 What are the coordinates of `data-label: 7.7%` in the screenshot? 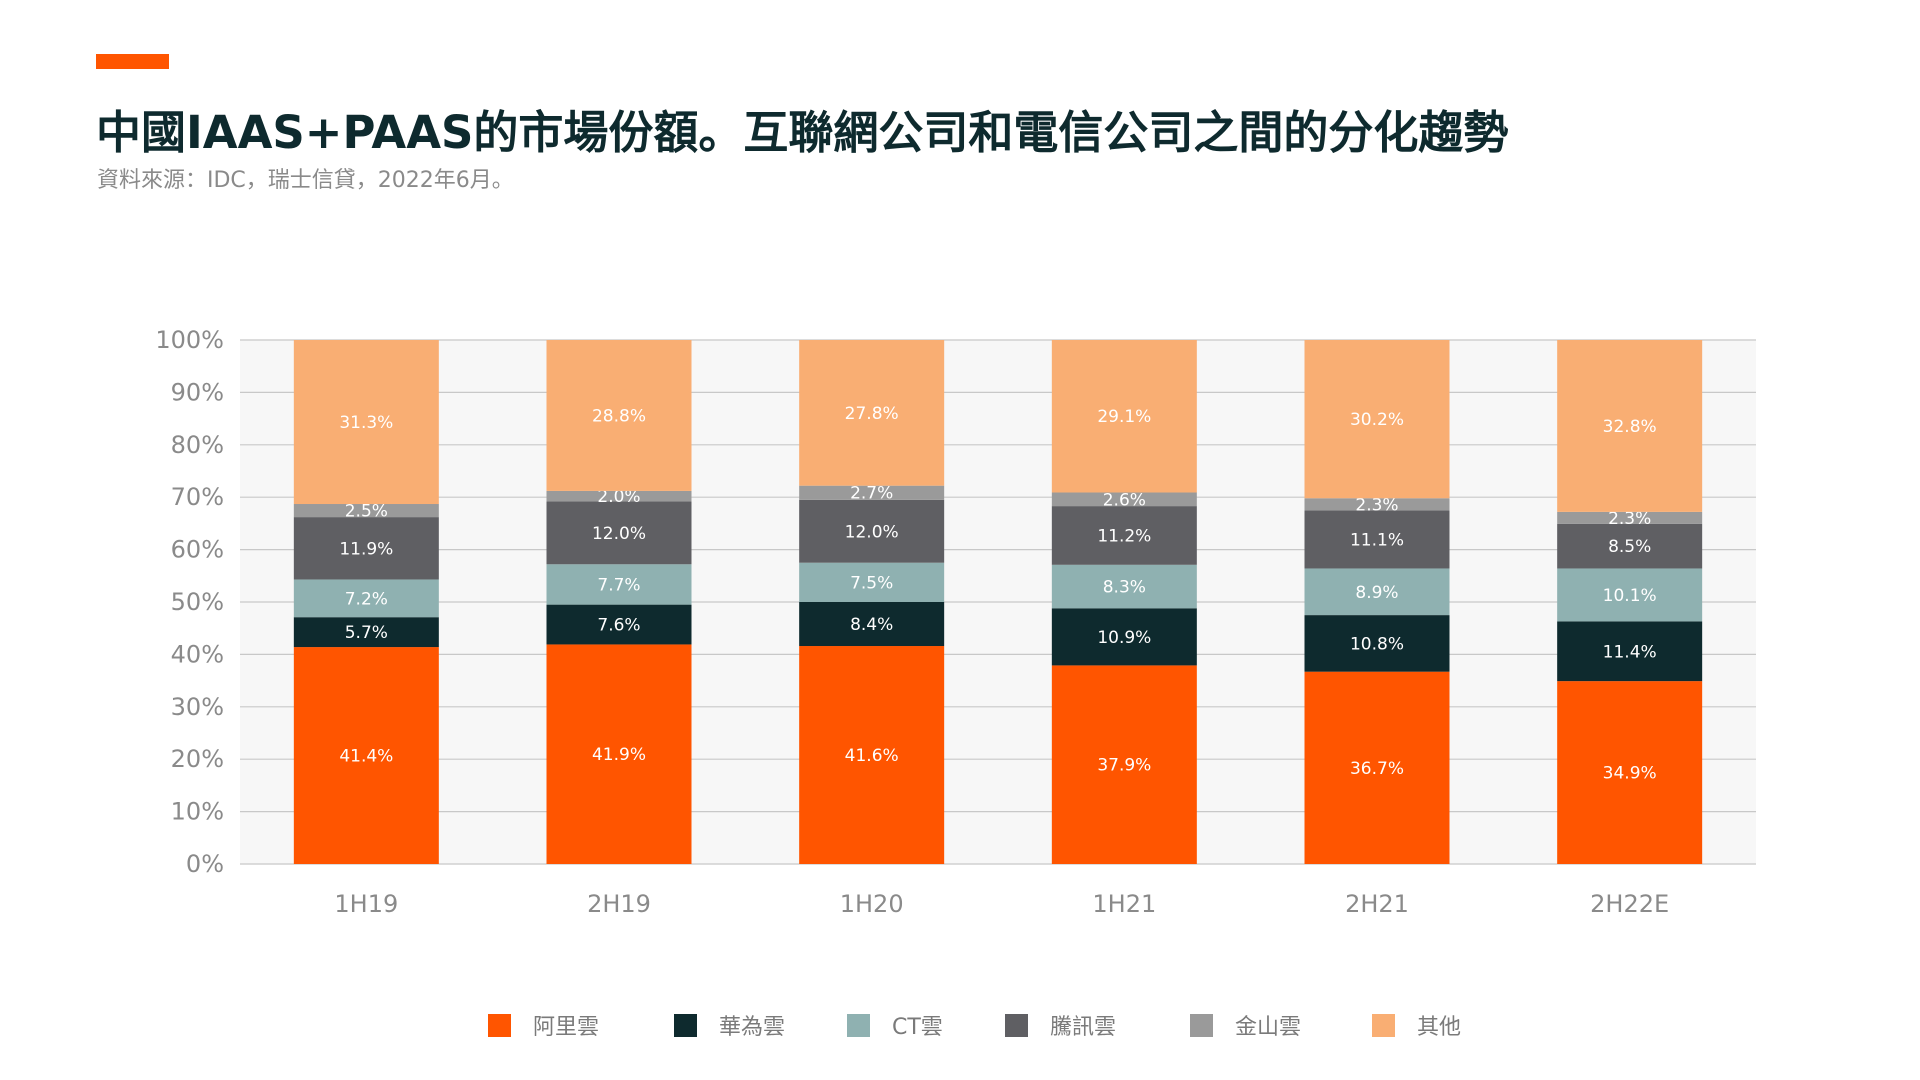 It's located at (618, 585).